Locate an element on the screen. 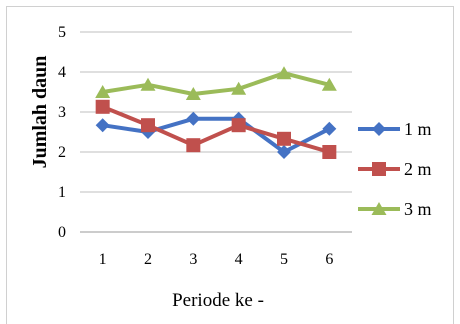  legend-item: 1 m is located at coordinates (395, 129).